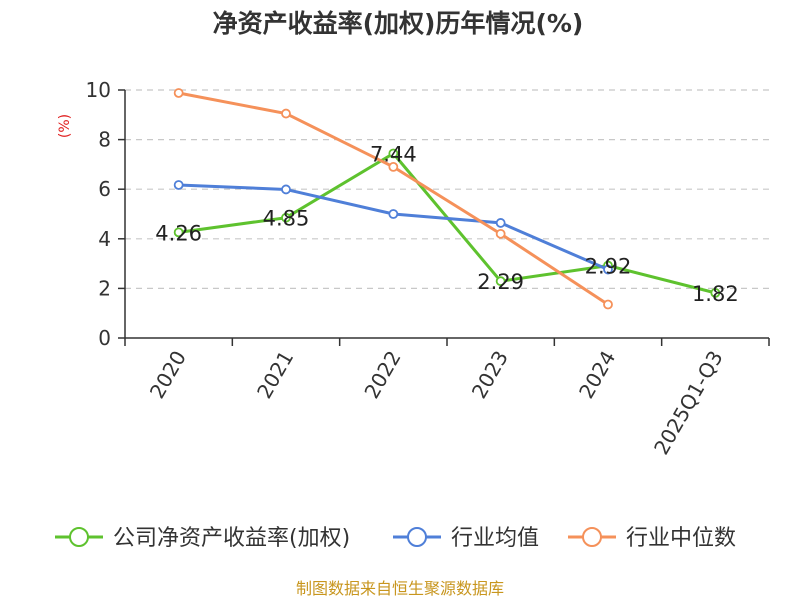  Describe the element at coordinates (231, 538) in the screenshot. I see `legend-label: 公司净资产收益率(加权)` at that location.